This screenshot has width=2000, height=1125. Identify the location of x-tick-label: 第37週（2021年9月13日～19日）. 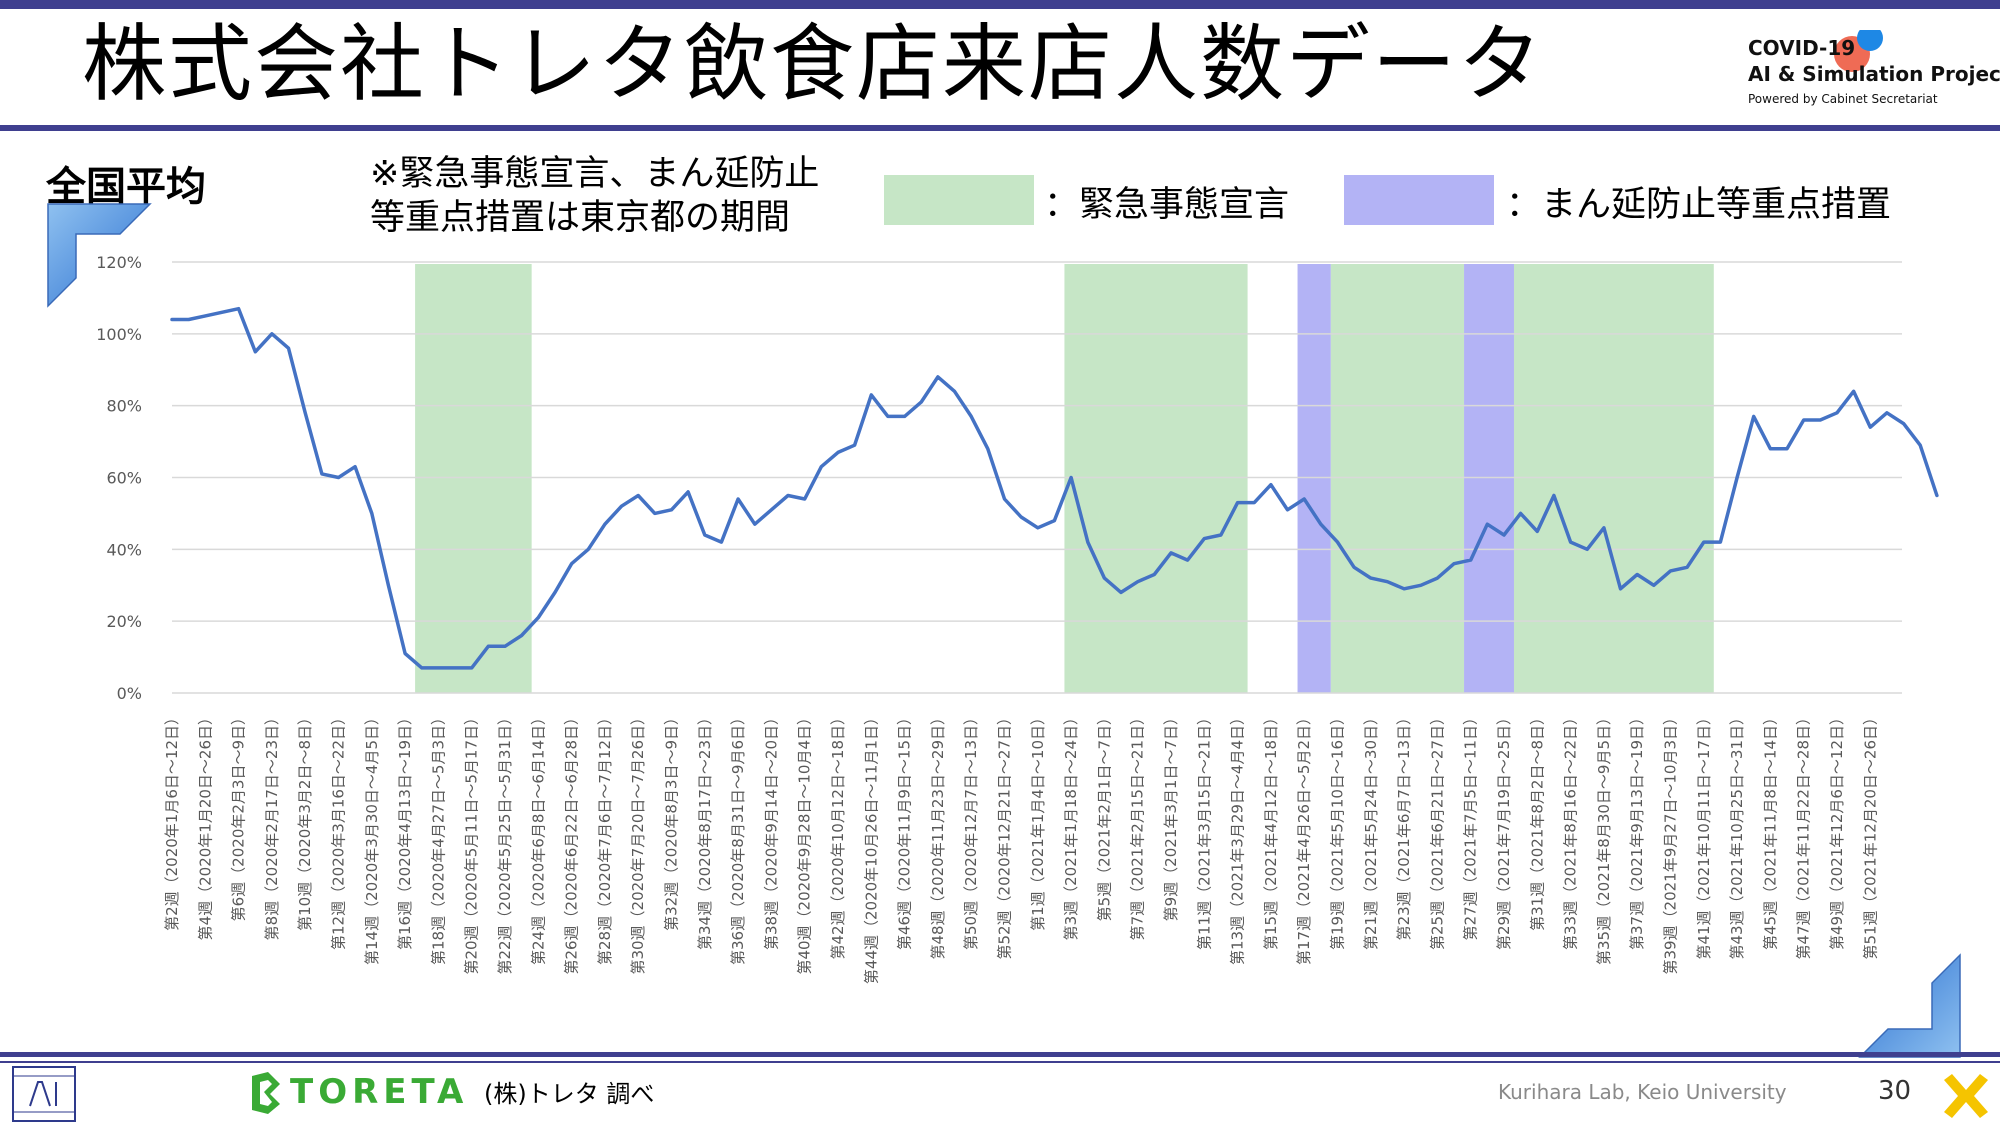
(1637, 830).